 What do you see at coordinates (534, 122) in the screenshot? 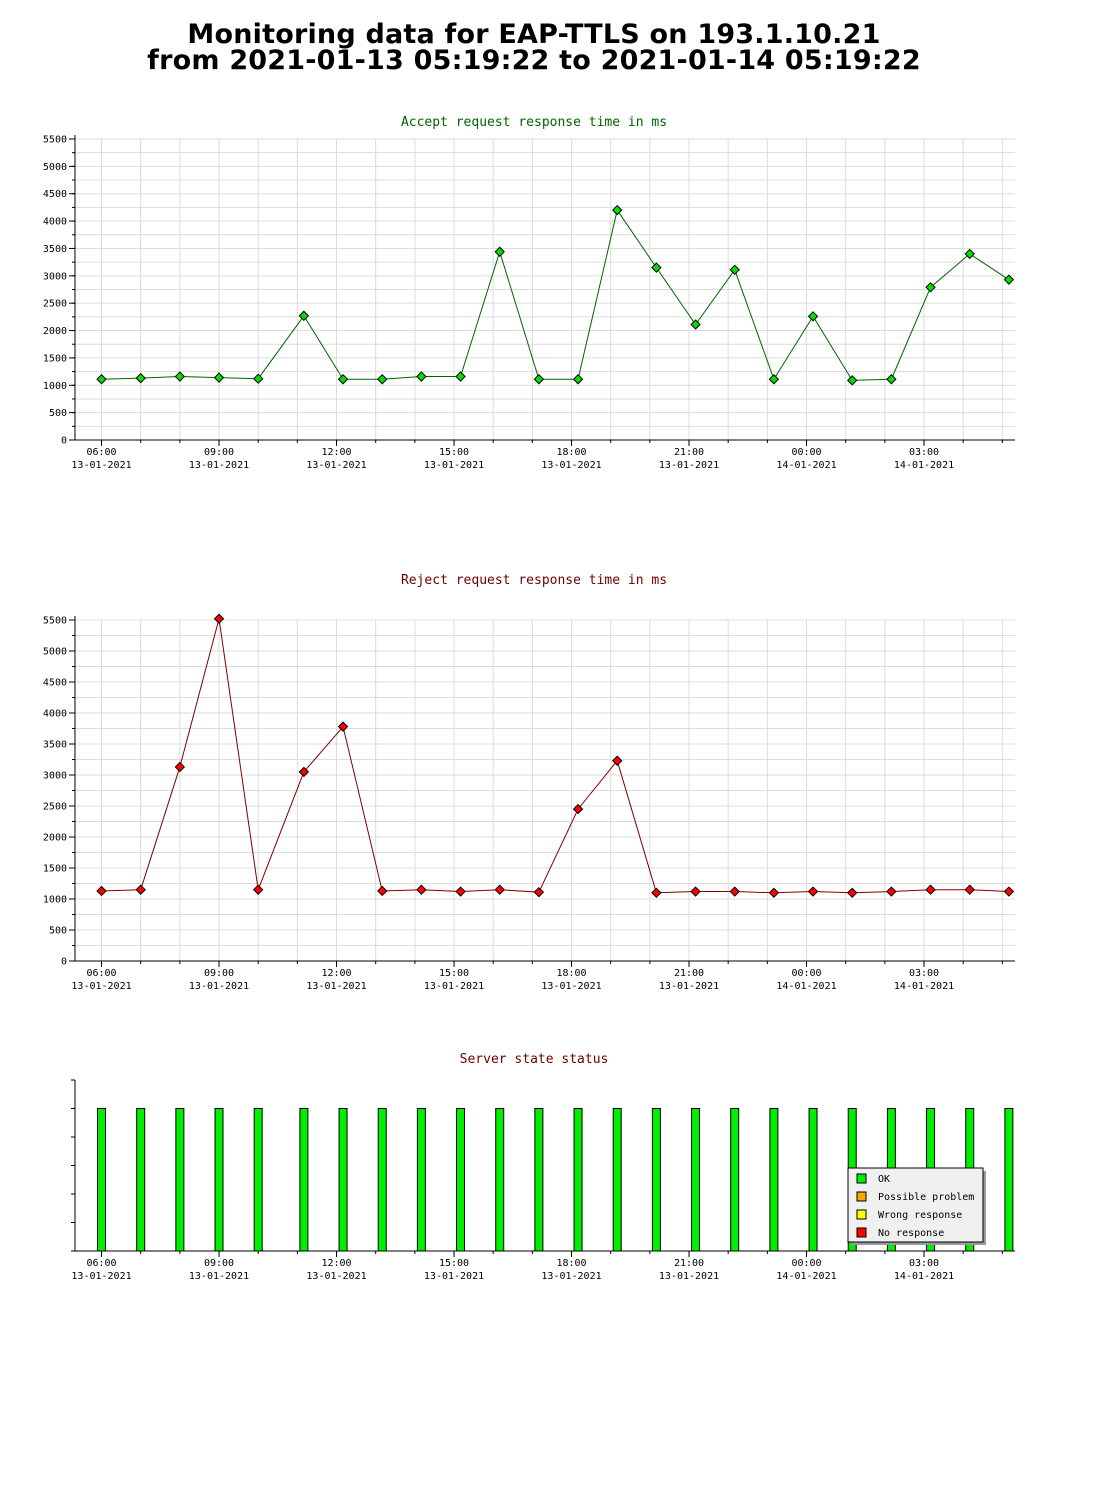
I see `chart-title: Accept request response time in ms` at bounding box center [534, 122].